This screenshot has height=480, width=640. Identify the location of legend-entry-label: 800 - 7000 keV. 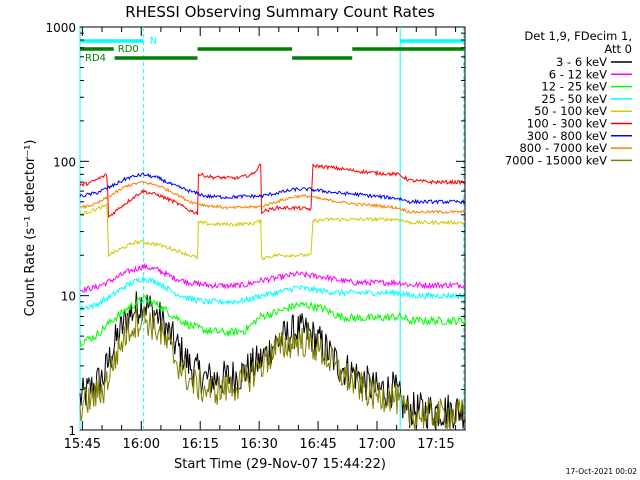
(563, 148).